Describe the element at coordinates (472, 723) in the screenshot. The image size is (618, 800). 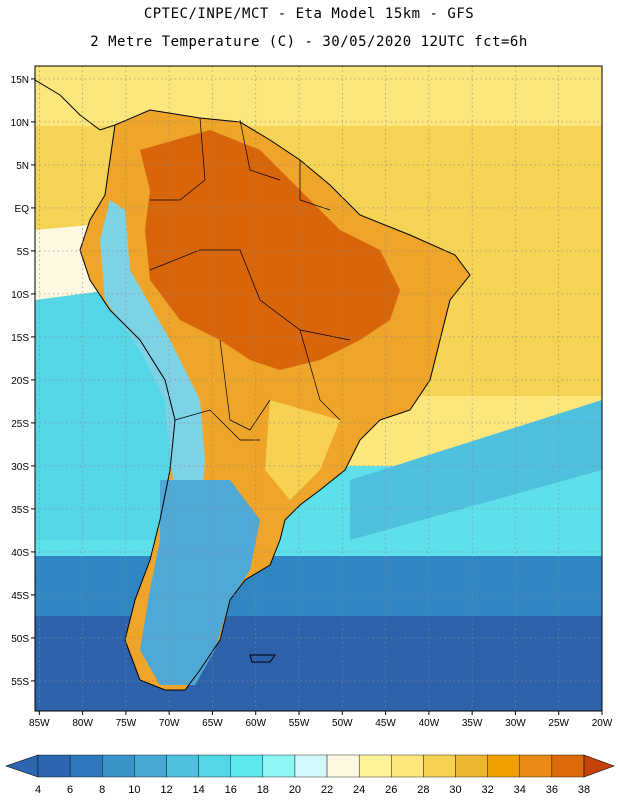
I see `lon-label: 35W` at that location.